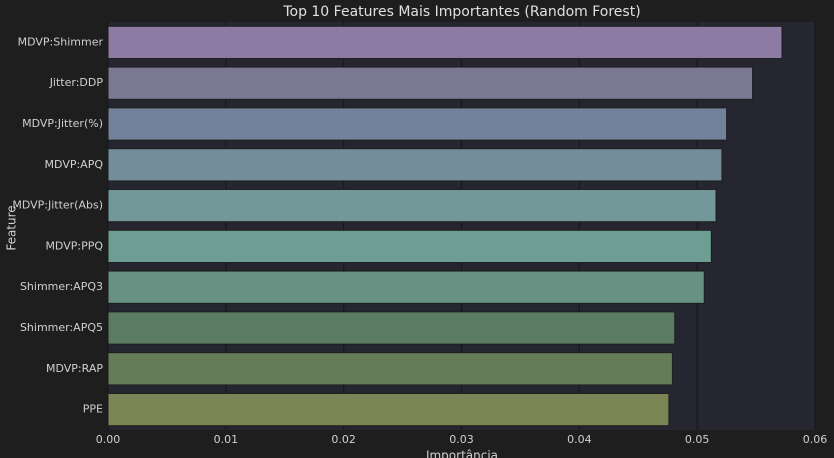 The image size is (834, 458). I want to click on y-tick-label: PPE, so click(93, 409).